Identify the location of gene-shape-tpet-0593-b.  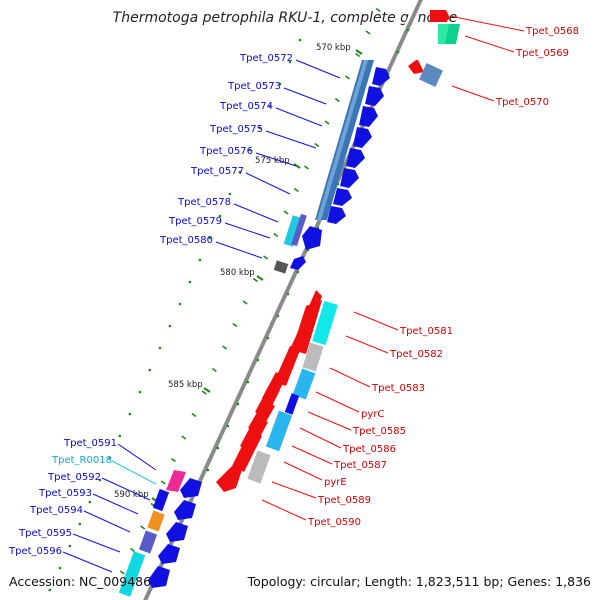
(177, 532).